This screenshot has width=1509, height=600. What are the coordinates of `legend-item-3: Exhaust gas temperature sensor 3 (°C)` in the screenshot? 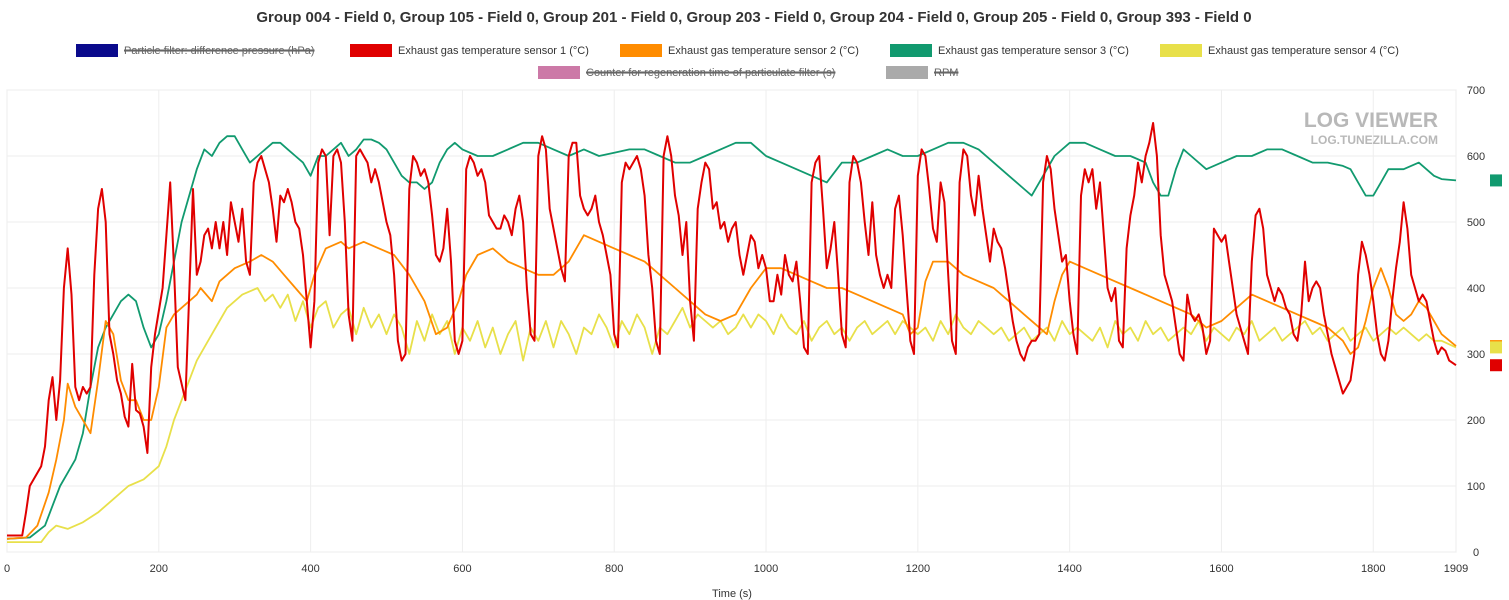 It's located at (1009, 50).